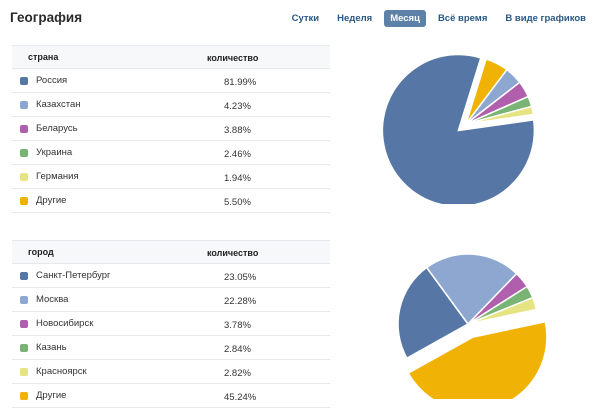  I want to click on row-label: Германия, so click(57, 176).